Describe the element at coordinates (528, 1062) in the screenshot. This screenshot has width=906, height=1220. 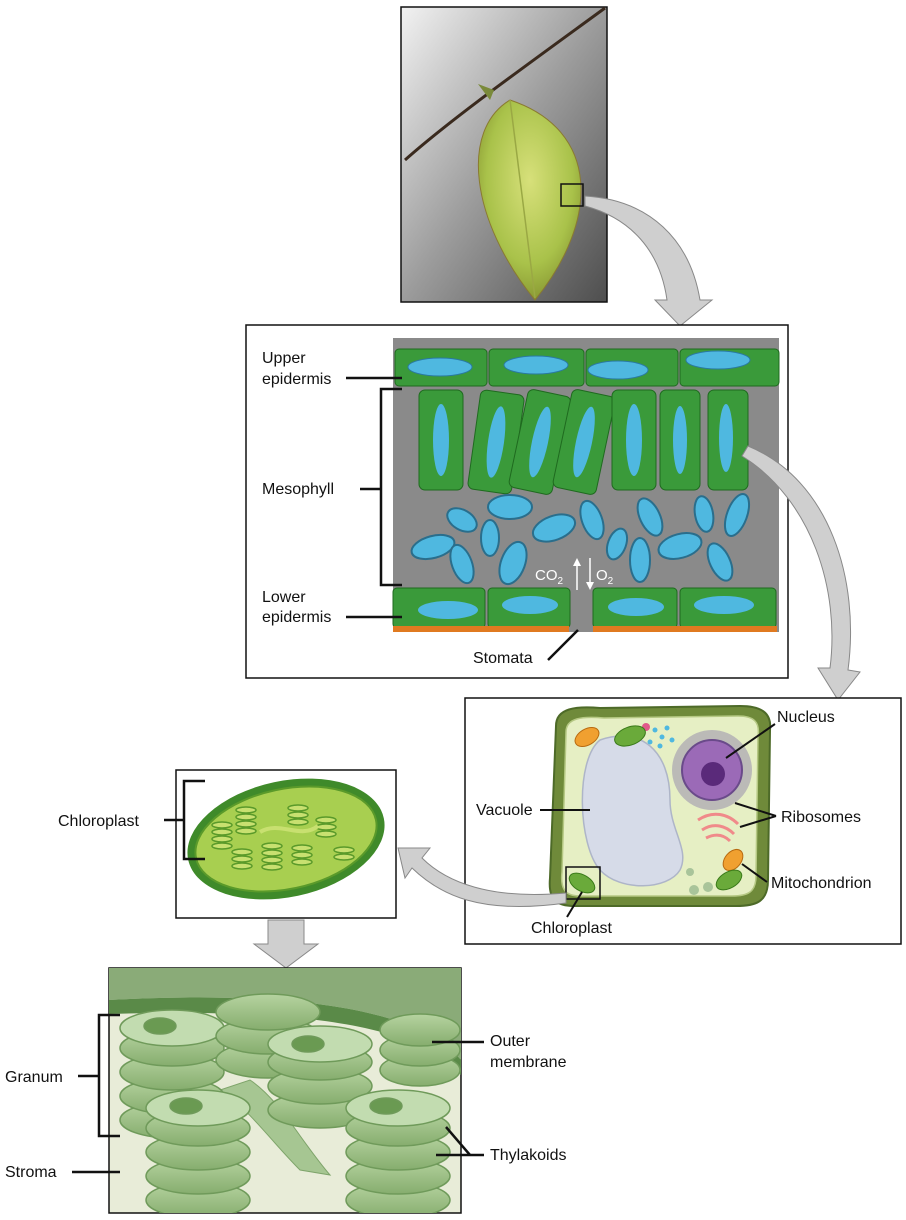
I see `outer-membrane-label-2: membrane` at that location.